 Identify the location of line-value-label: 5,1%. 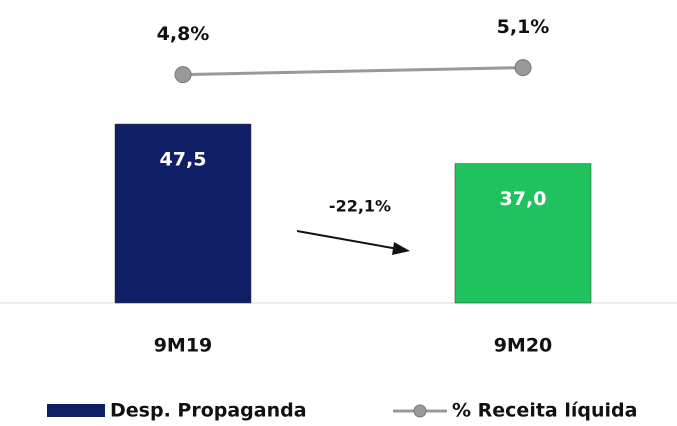
(523, 27).